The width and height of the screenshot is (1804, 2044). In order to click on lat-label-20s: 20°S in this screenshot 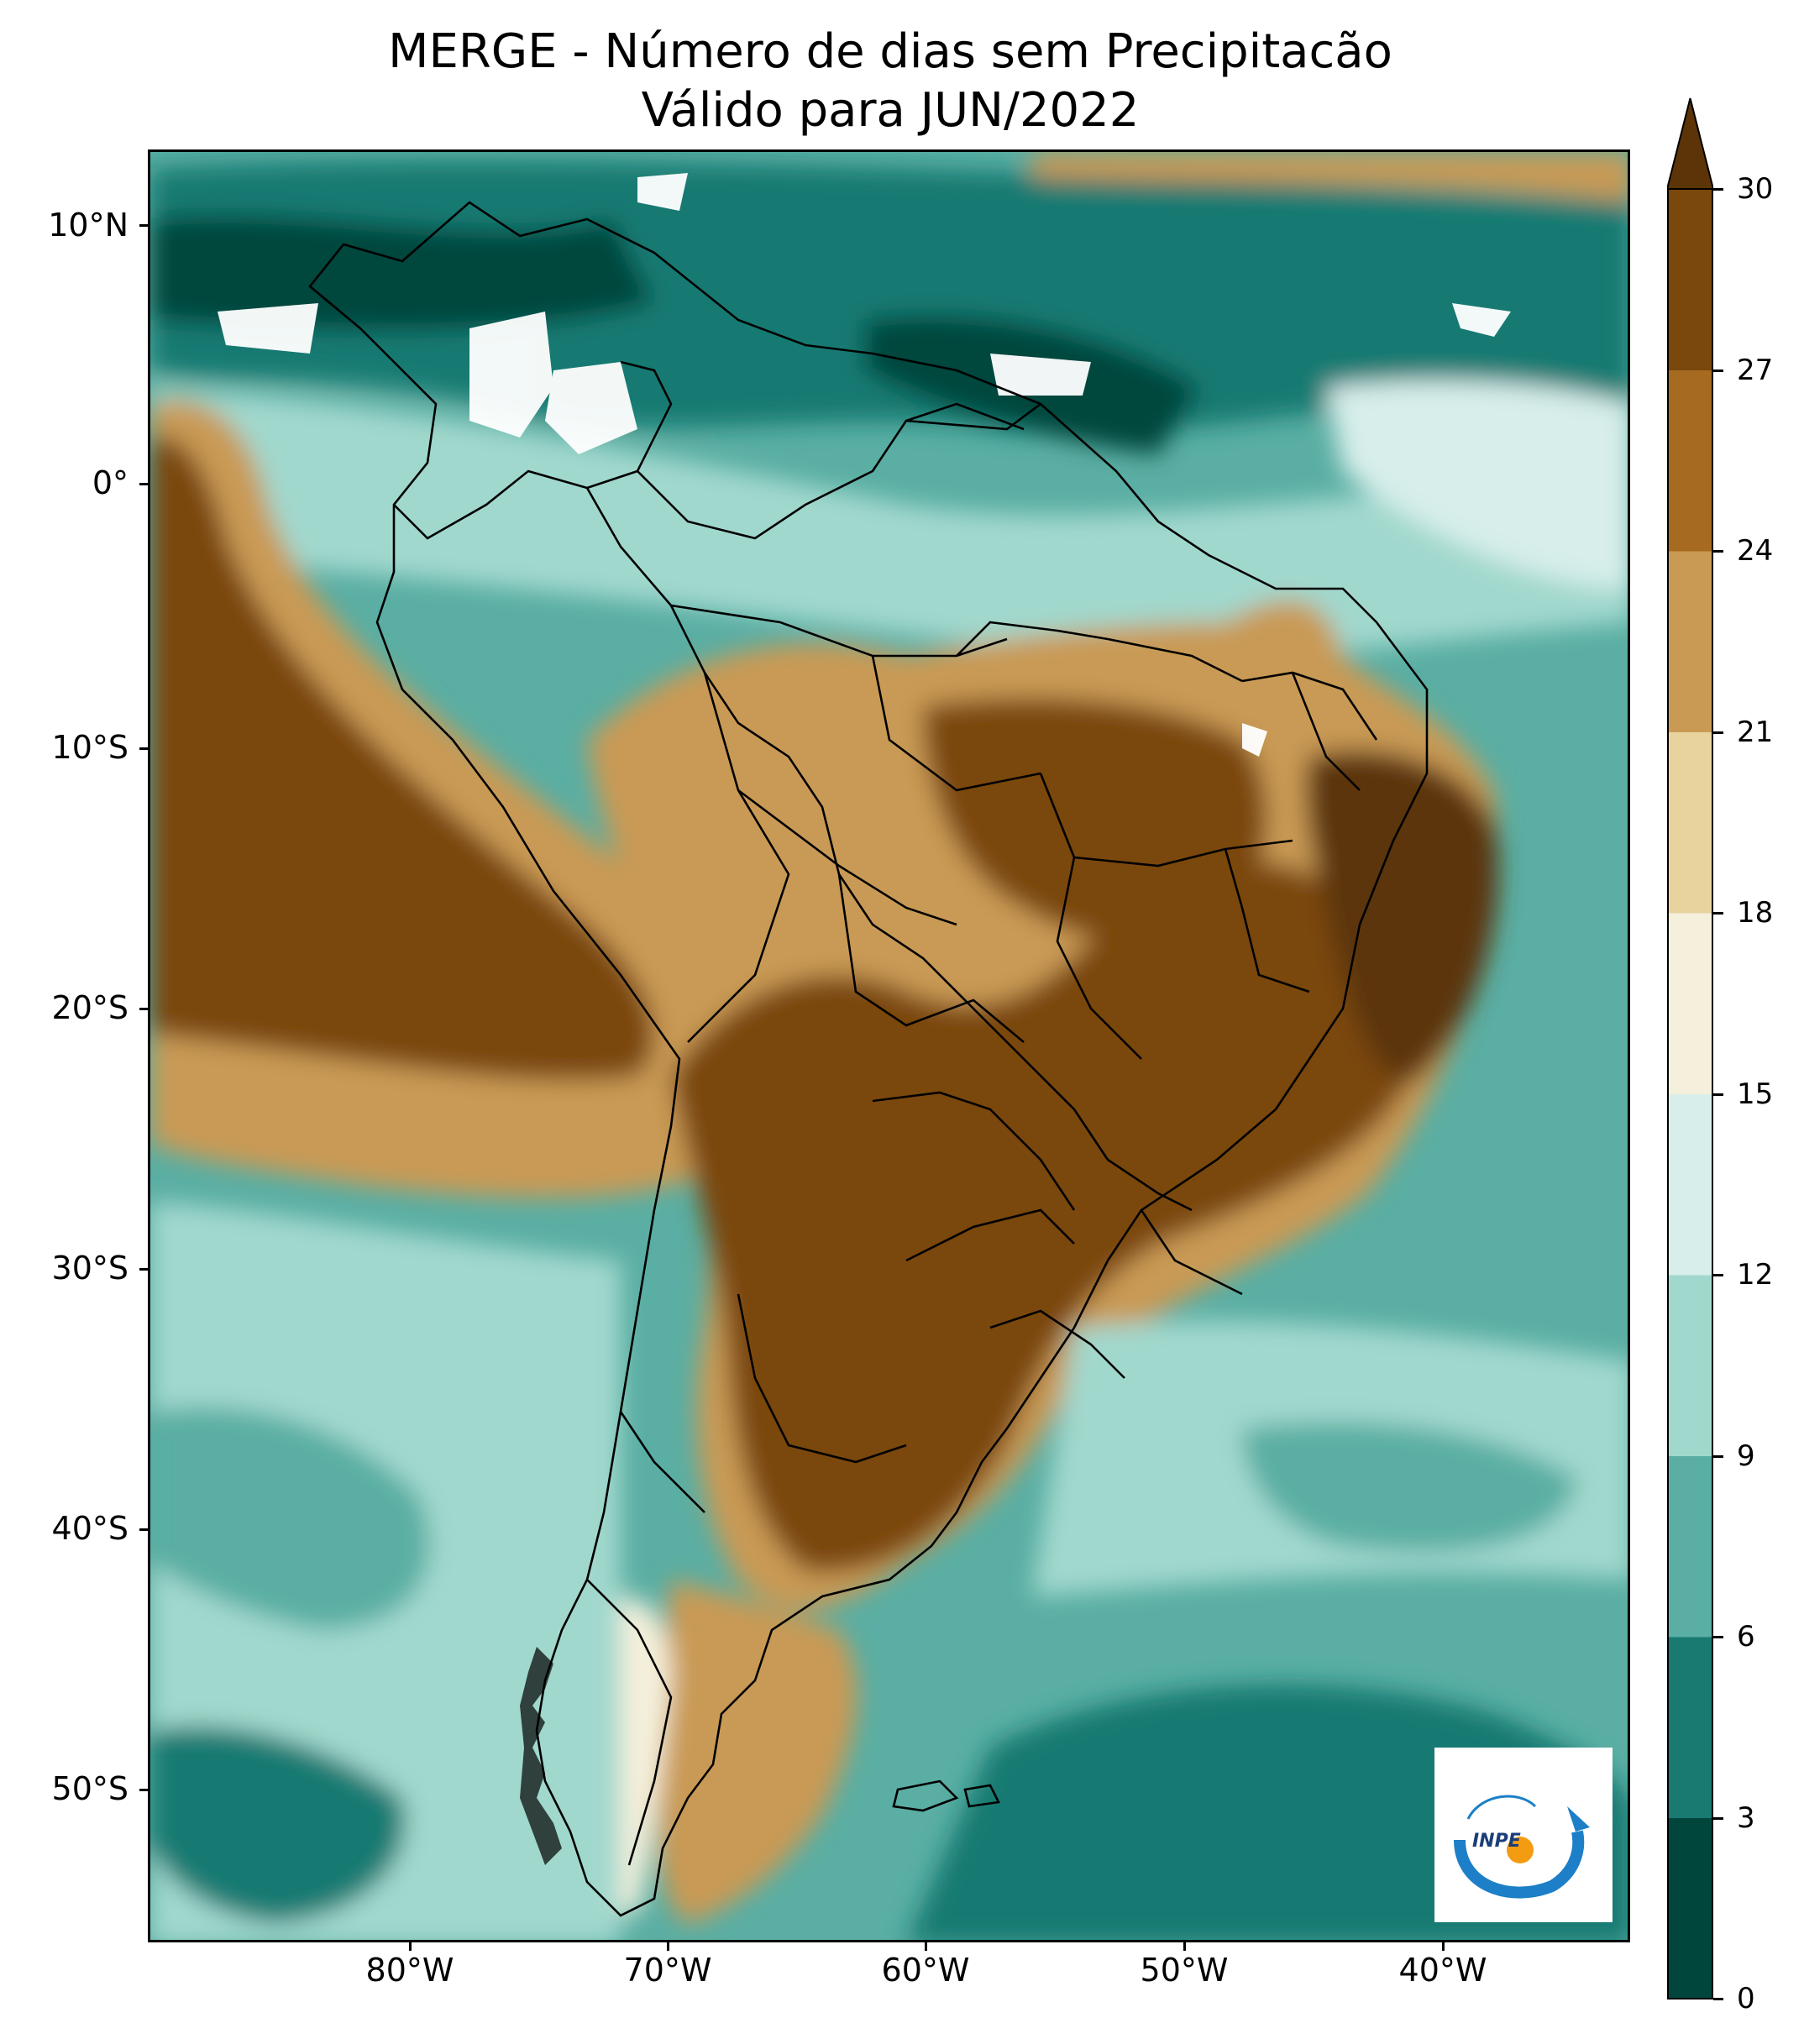, I will do `click(89, 1007)`.